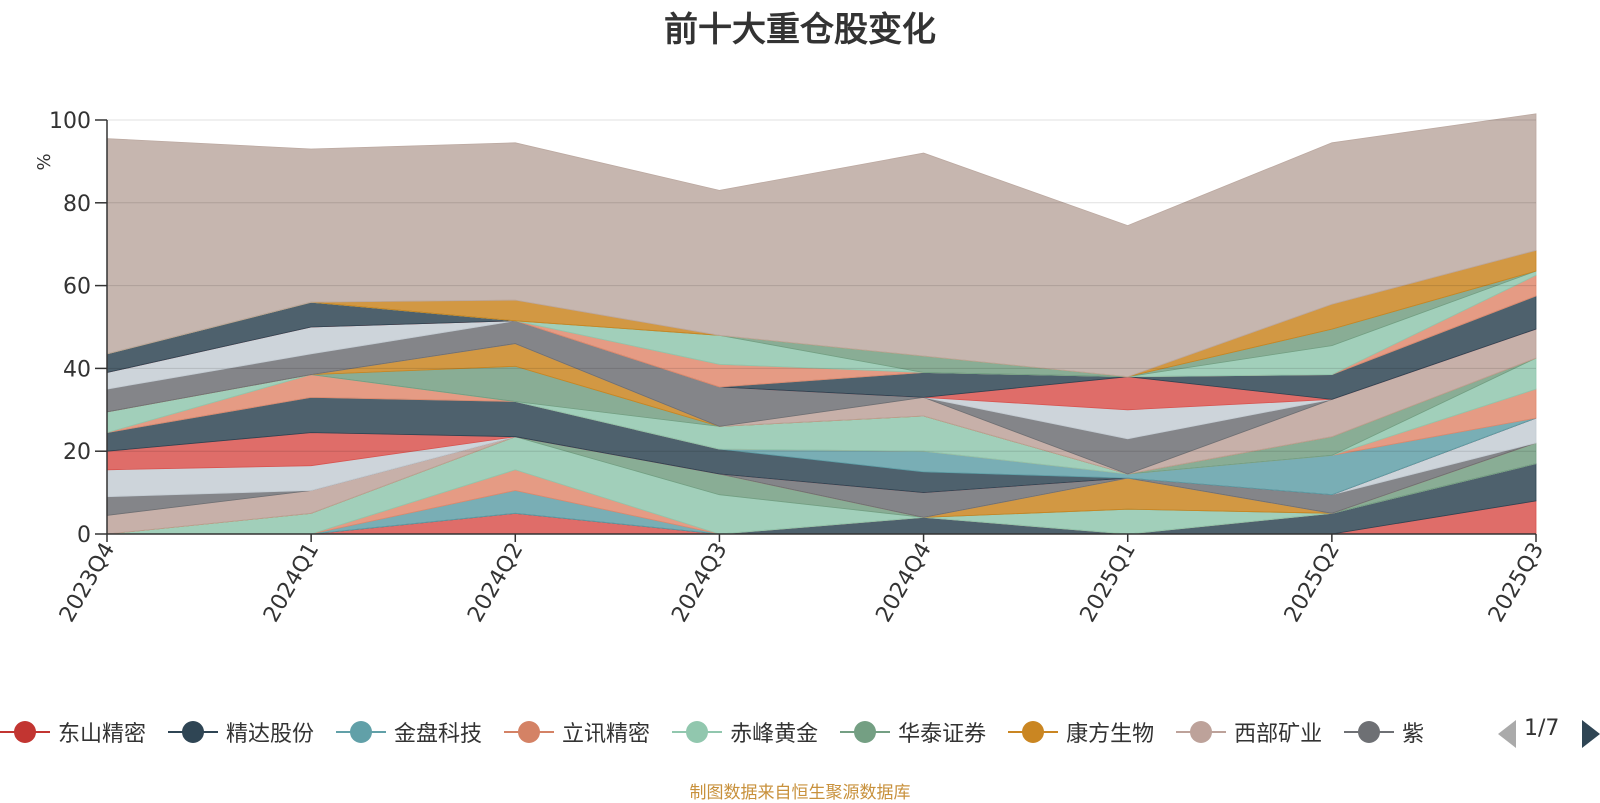 This screenshot has width=1600, height=803. Describe the element at coordinates (87, 583) in the screenshot. I see `x-tick-label: 2023Q4` at that location.